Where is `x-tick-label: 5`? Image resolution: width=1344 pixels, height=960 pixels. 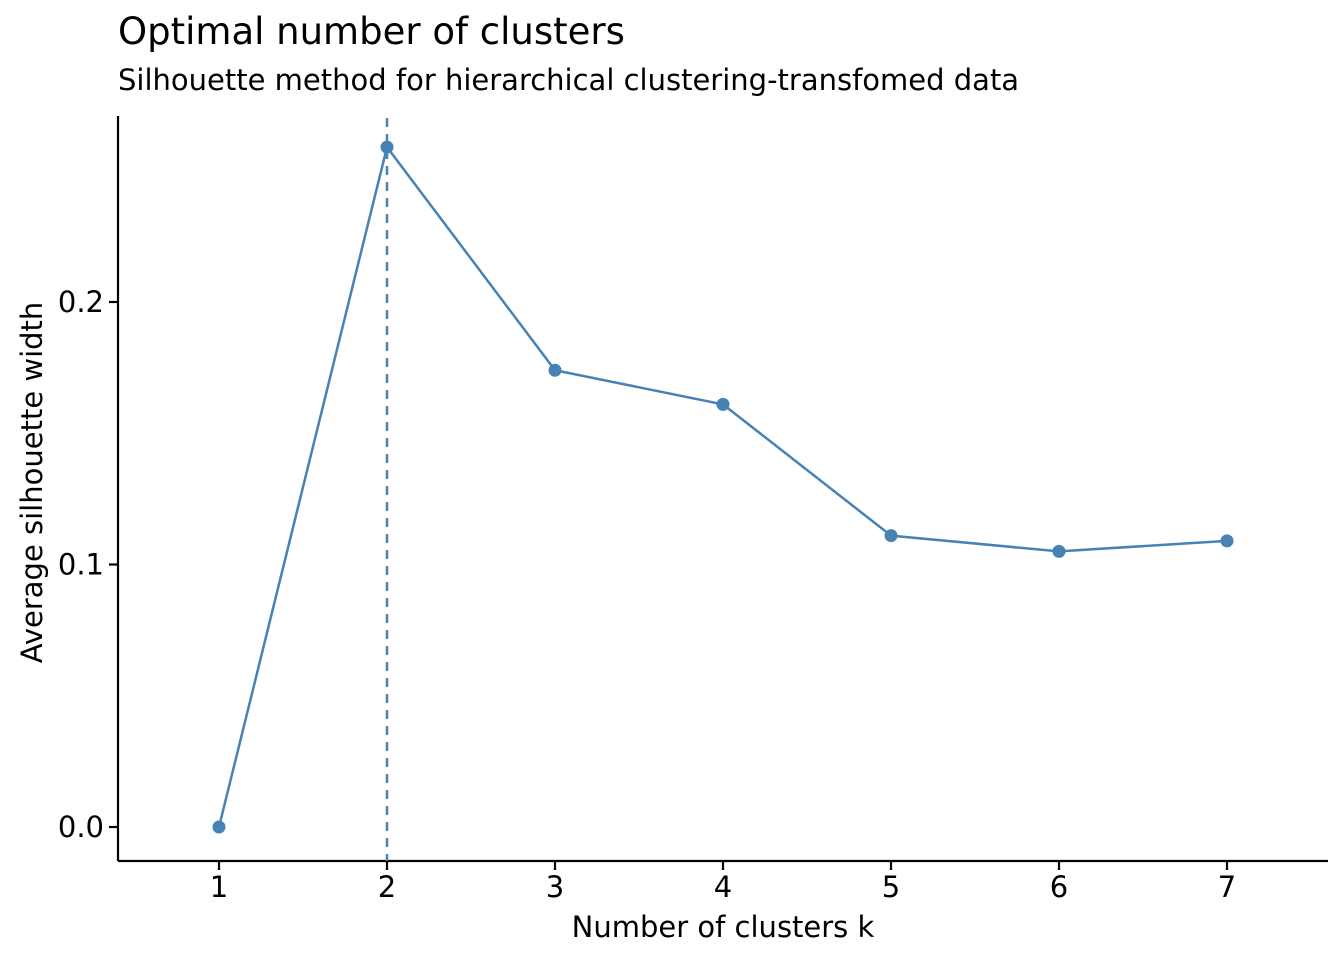
x-tick-label: 5 is located at coordinates (891, 887).